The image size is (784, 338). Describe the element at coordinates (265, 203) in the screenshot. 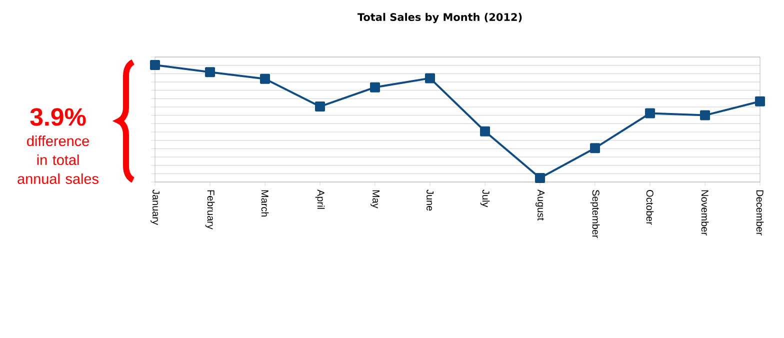

I see `x-tick-label: March` at that location.